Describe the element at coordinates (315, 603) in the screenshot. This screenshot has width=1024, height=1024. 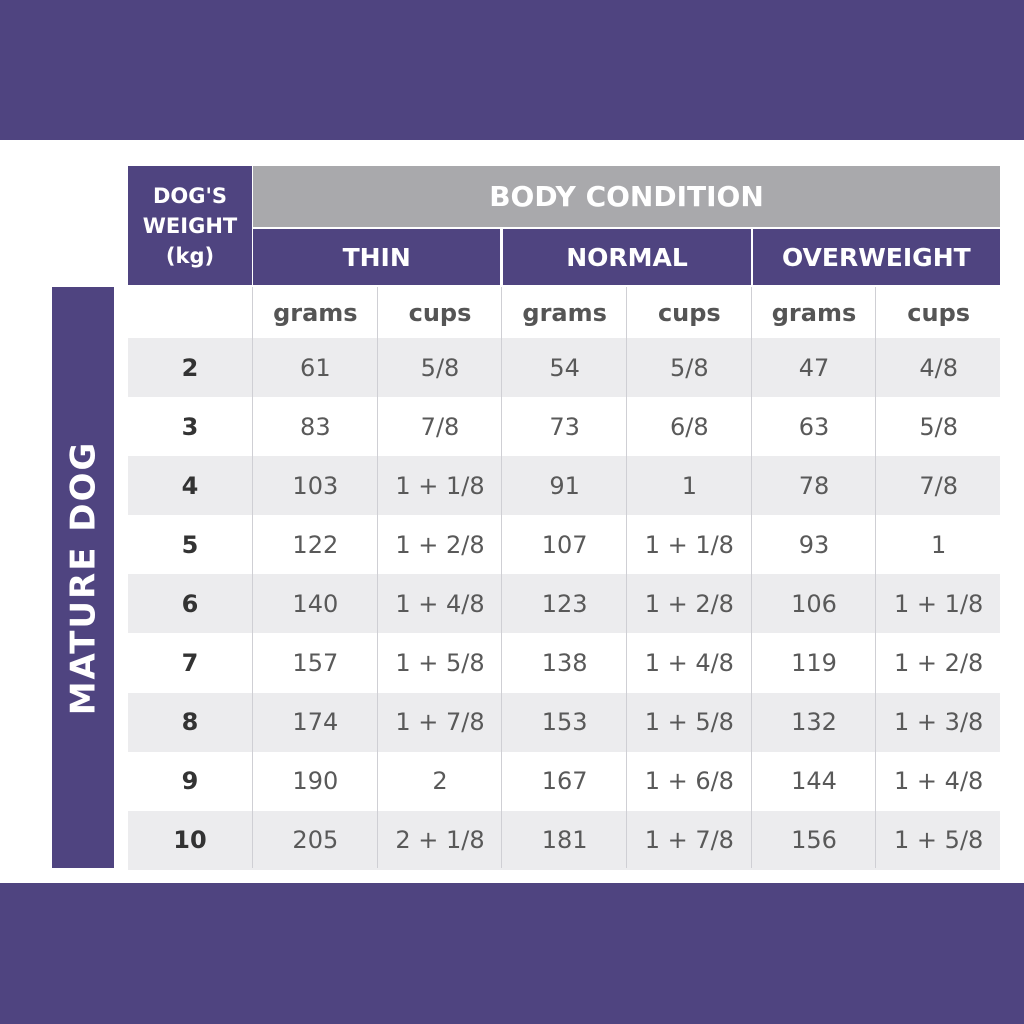
I see `value-cell: 140` at that location.